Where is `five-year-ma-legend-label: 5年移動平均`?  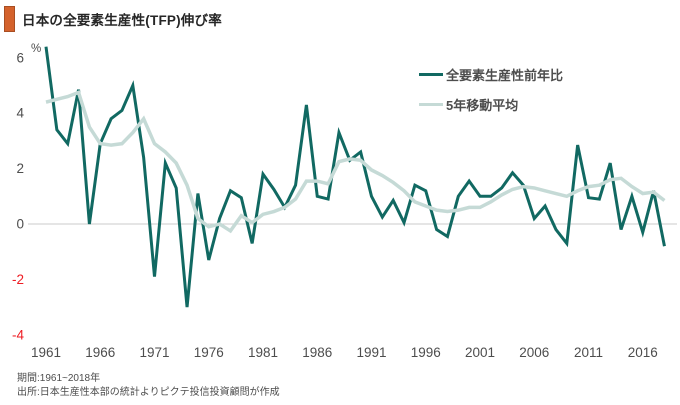
five-year-ma-legend-label: 5年移動平均 is located at coordinates (482, 105).